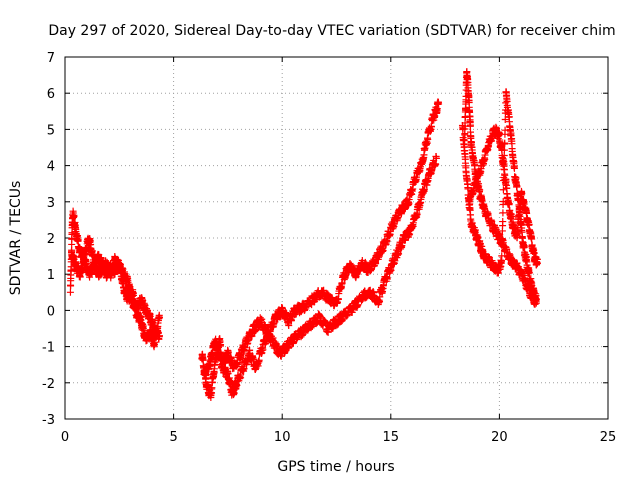 The image size is (640, 480). What do you see at coordinates (48, 348) in the screenshot?
I see `y-tick-label: -1` at bounding box center [48, 348].